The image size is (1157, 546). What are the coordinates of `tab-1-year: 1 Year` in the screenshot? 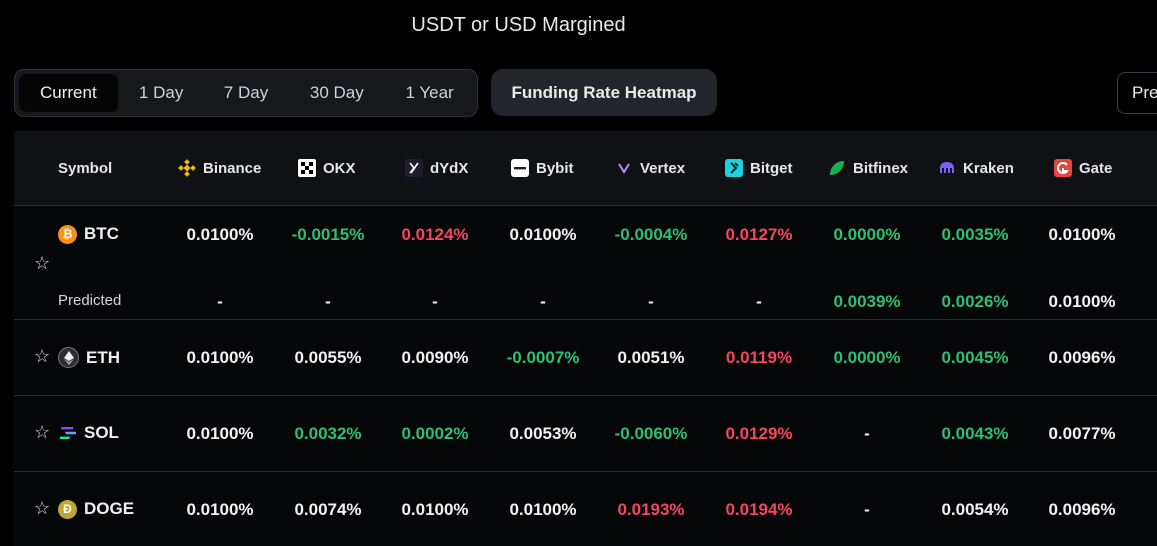 It's located at (429, 92).